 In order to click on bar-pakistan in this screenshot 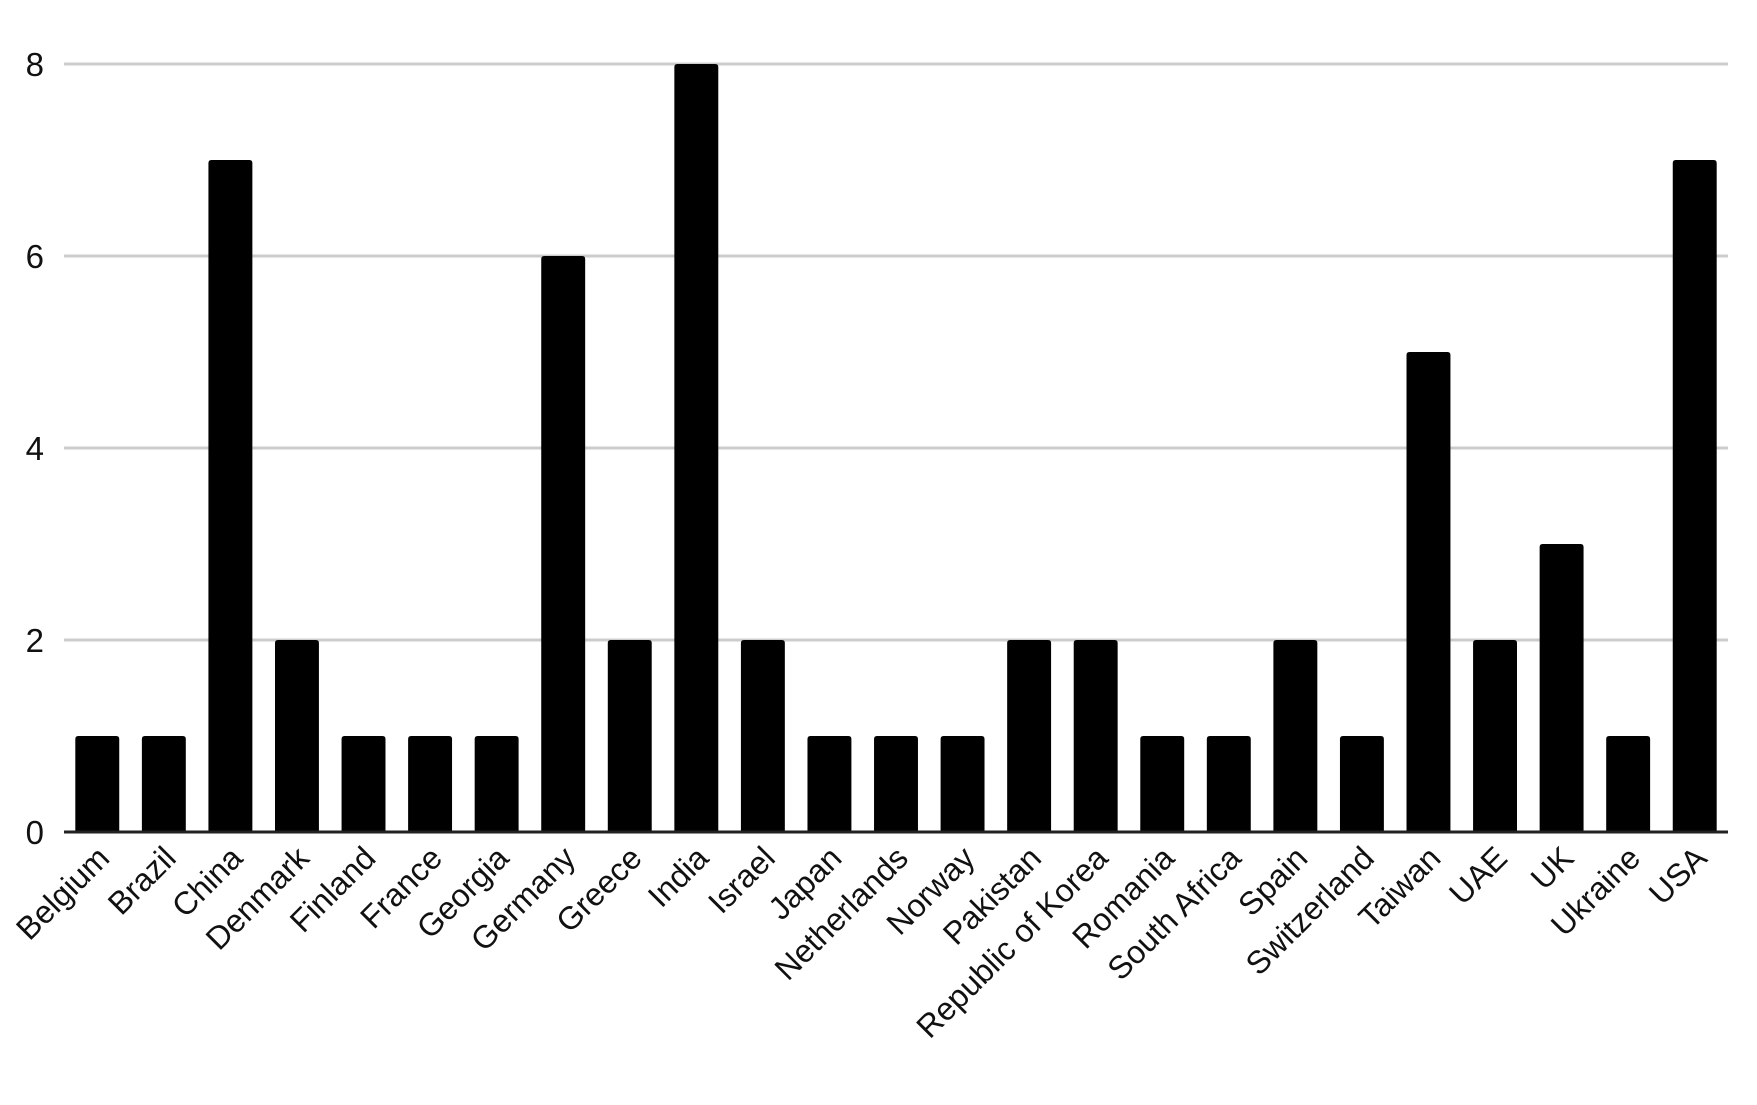, I will do `click(1029, 736)`.